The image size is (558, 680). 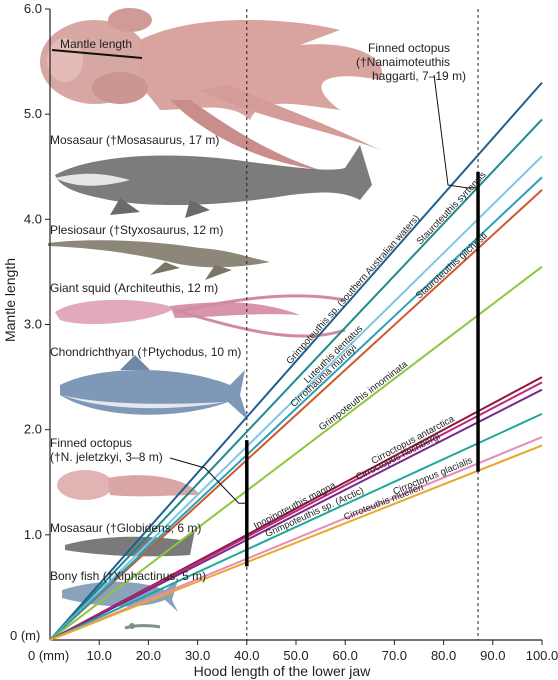 I want to click on x-tick-label: 10.0, so click(x=99, y=655).